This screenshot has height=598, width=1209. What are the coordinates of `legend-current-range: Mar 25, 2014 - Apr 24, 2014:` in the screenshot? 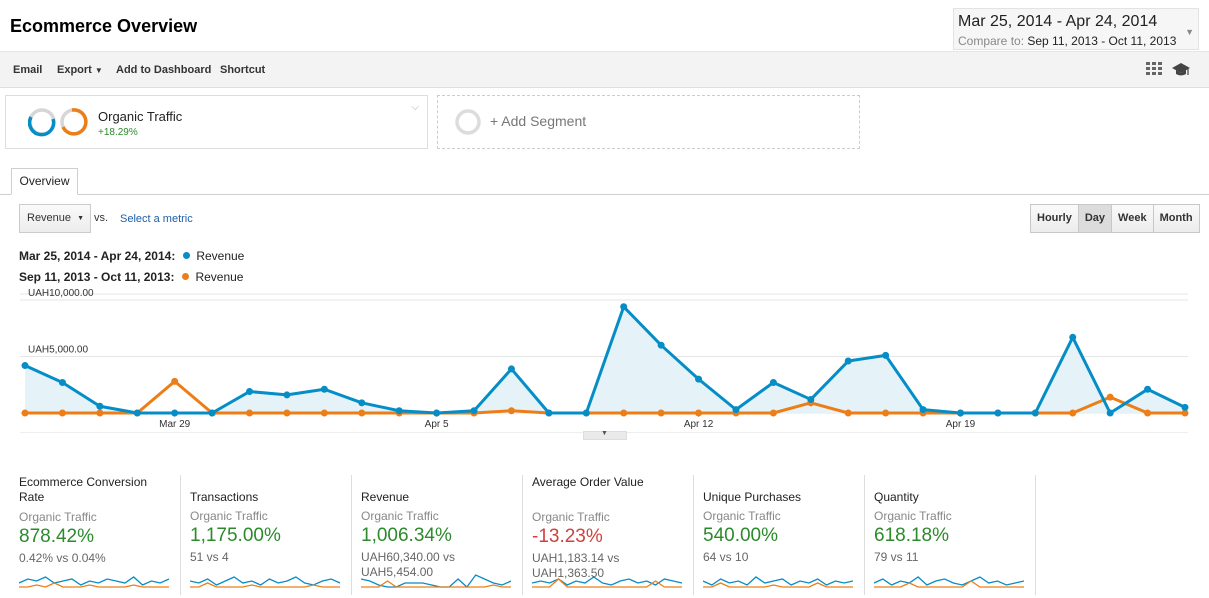 It's located at (97, 256).